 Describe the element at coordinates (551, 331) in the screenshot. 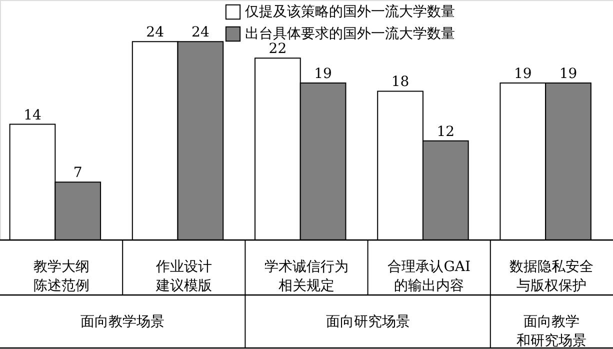

I see `text: 面向教学和研究场景` at that location.